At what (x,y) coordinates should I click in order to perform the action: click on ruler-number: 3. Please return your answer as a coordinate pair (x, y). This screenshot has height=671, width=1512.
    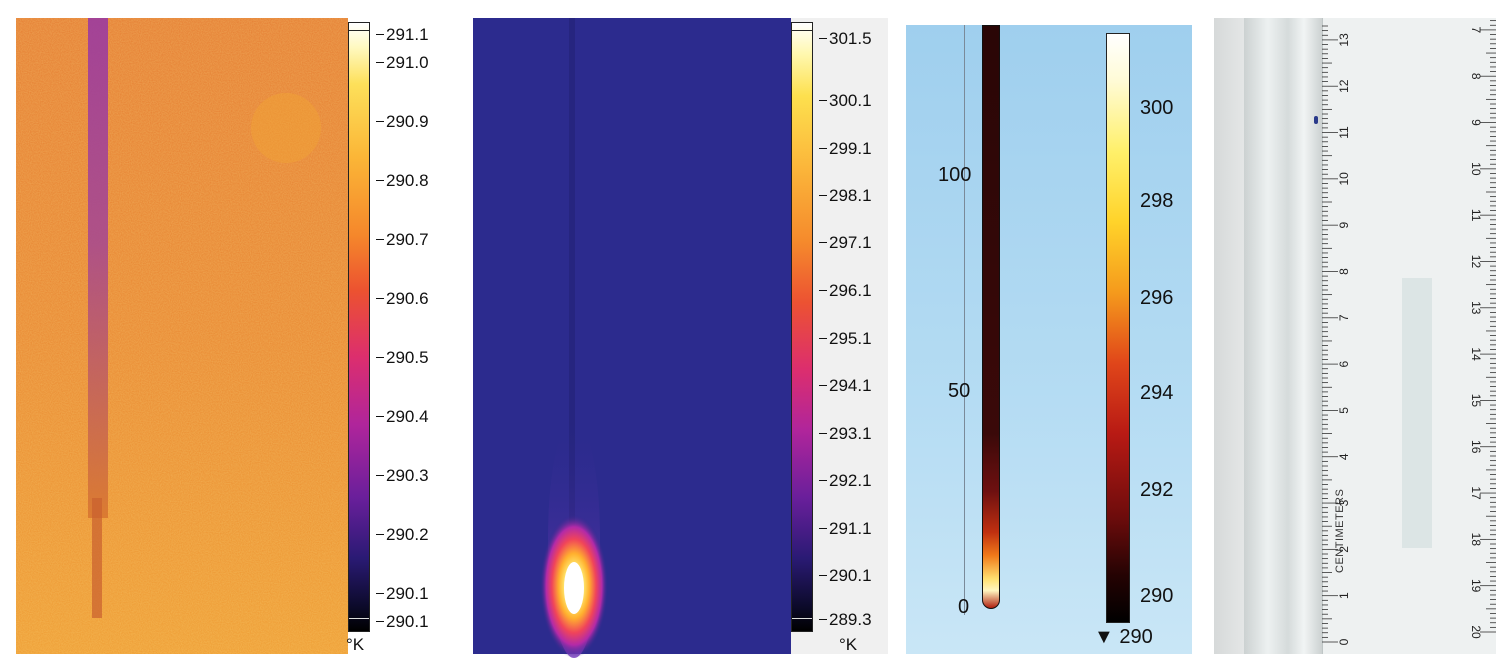
    Looking at the image, I should click on (1344, 502).